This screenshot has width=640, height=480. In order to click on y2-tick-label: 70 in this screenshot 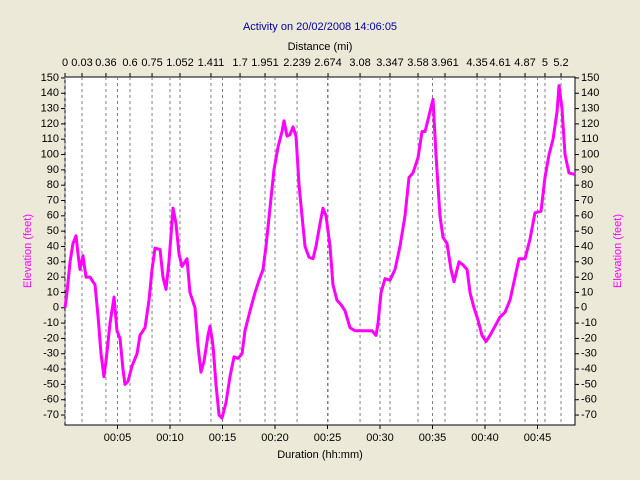, I will do `click(587, 200)`.